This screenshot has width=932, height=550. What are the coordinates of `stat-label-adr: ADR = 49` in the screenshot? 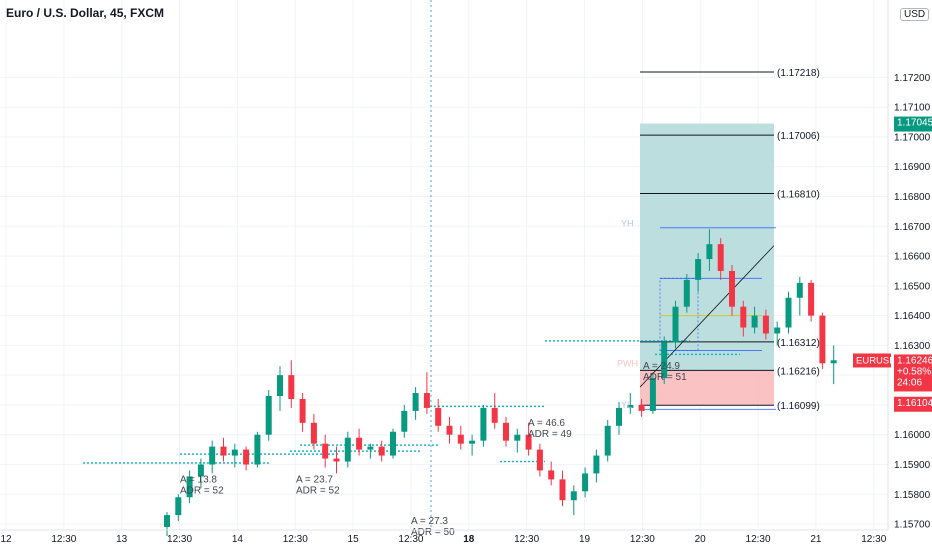 It's located at (550, 434).